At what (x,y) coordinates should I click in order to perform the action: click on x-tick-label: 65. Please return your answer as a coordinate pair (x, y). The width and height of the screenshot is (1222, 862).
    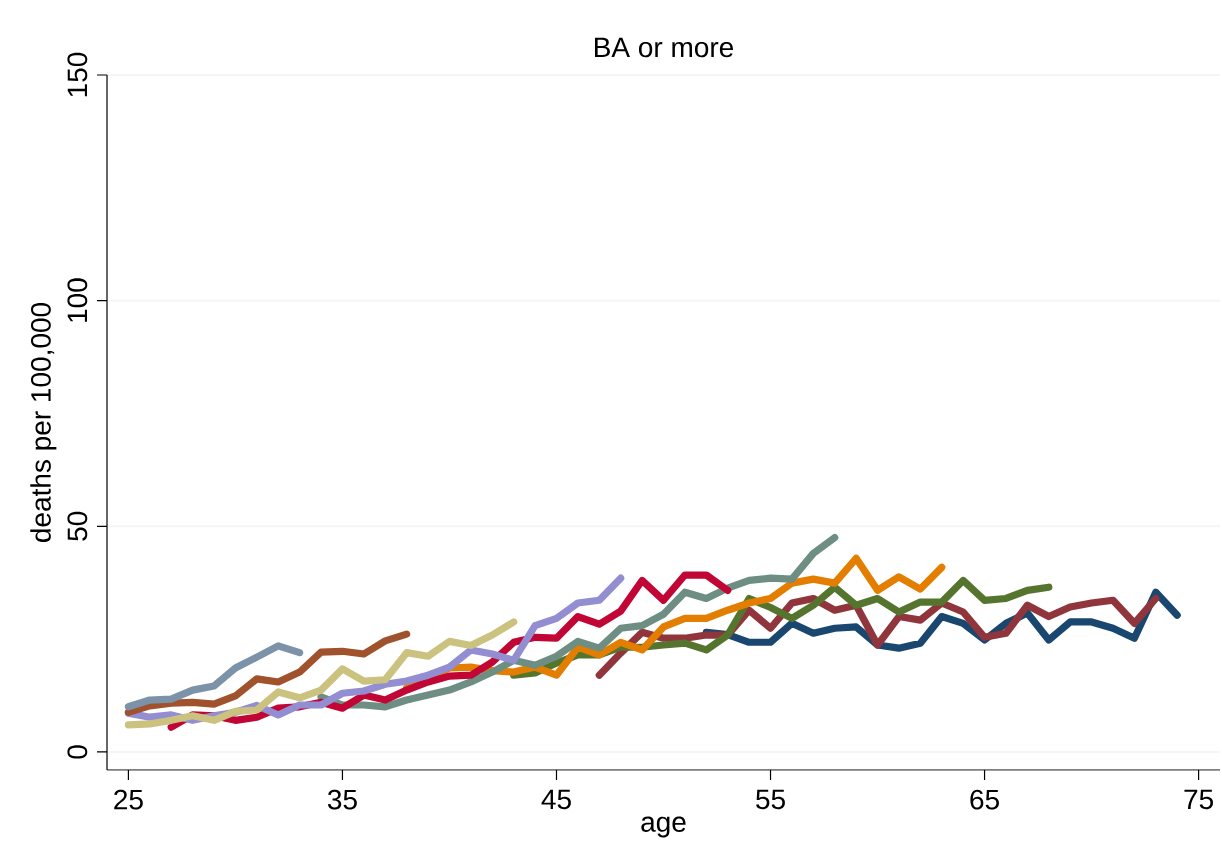
    Looking at the image, I should click on (984, 799).